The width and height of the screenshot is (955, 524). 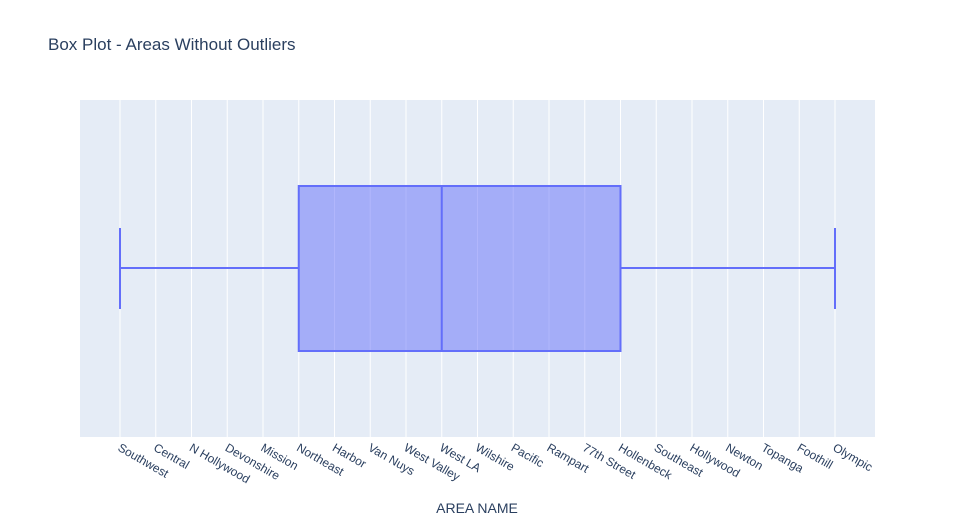 I want to click on box, so click(x=459, y=268).